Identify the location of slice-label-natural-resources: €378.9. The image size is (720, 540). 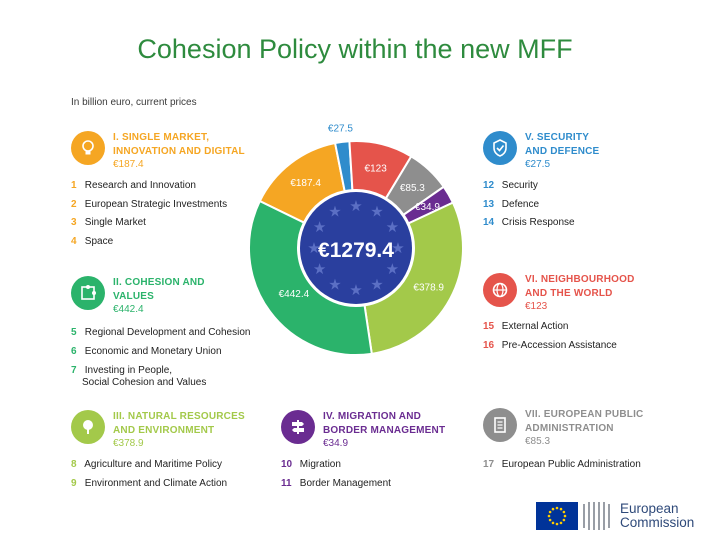
(428, 287).